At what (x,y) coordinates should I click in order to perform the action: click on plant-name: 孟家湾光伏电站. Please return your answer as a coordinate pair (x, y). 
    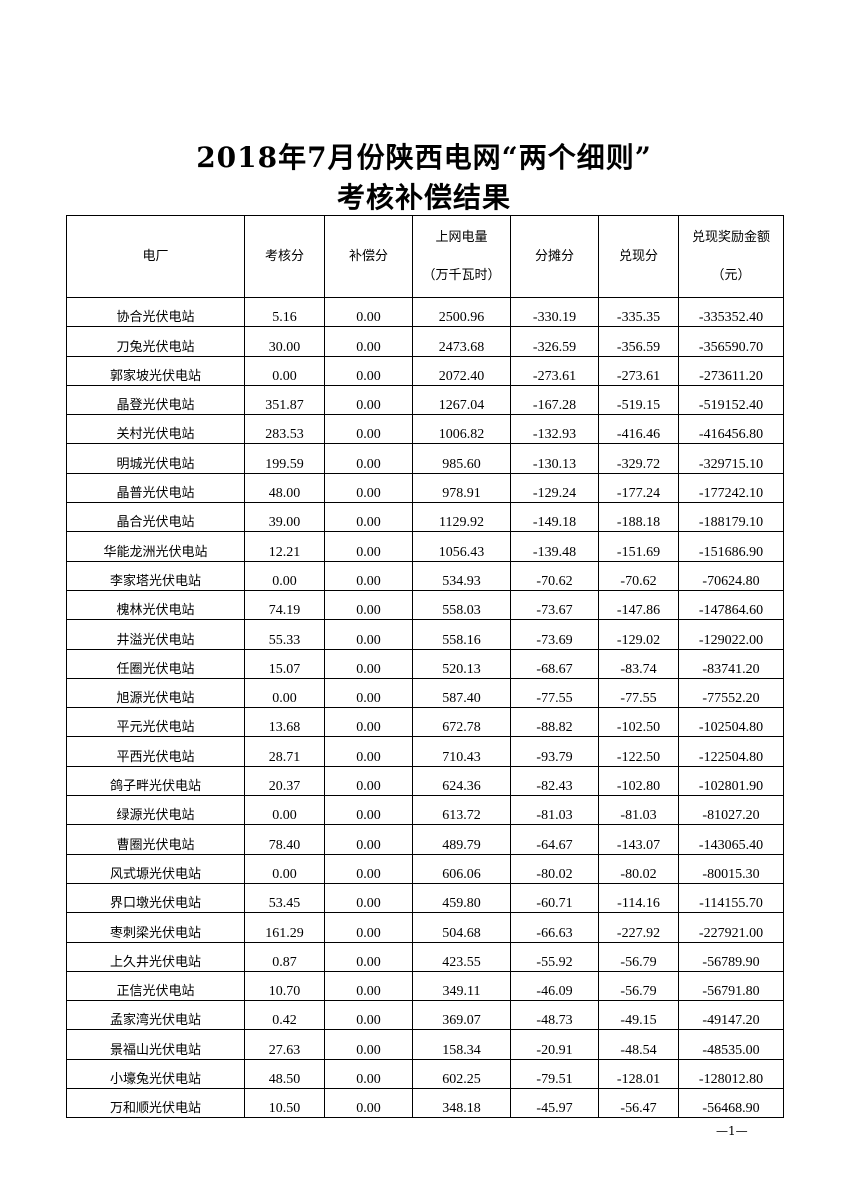
    Looking at the image, I should click on (155, 1015).